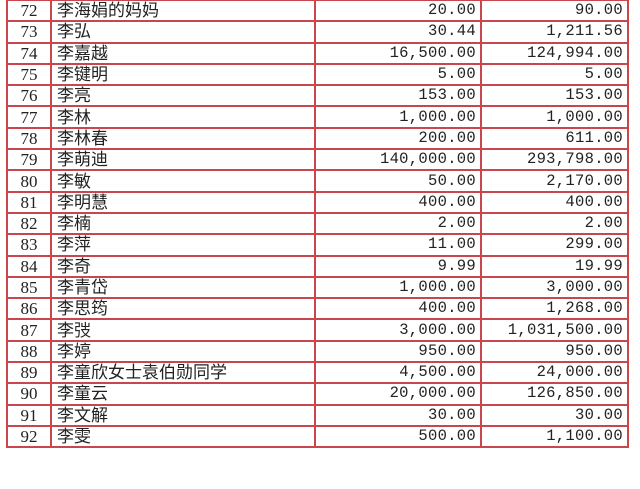 The image size is (640, 489). What do you see at coordinates (29, 117) in the screenshot?
I see `row-number: 77` at bounding box center [29, 117].